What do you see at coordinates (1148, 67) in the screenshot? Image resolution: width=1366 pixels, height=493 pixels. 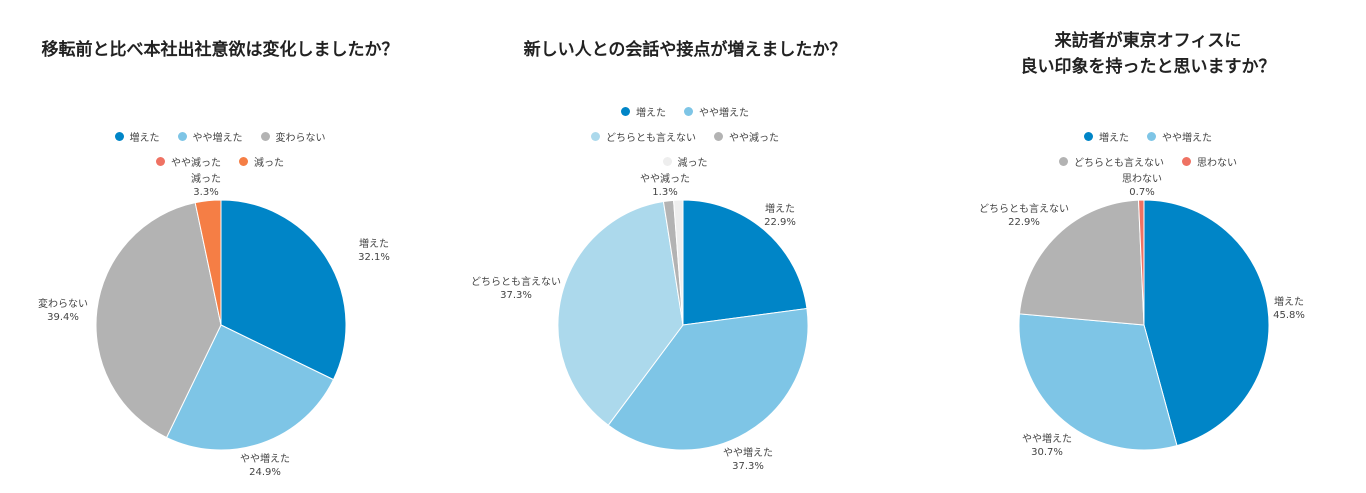 I see `chart-title-line-2: 良い印象を持ったと思いますか？` at bounding box center [1148, 67].